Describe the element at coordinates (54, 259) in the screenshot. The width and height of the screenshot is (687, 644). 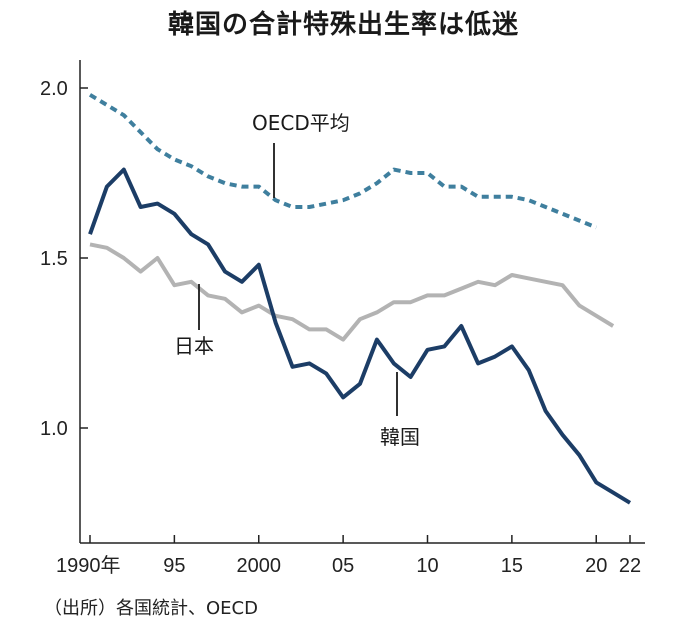
I see `y-tick-label: 1.5` at that location.